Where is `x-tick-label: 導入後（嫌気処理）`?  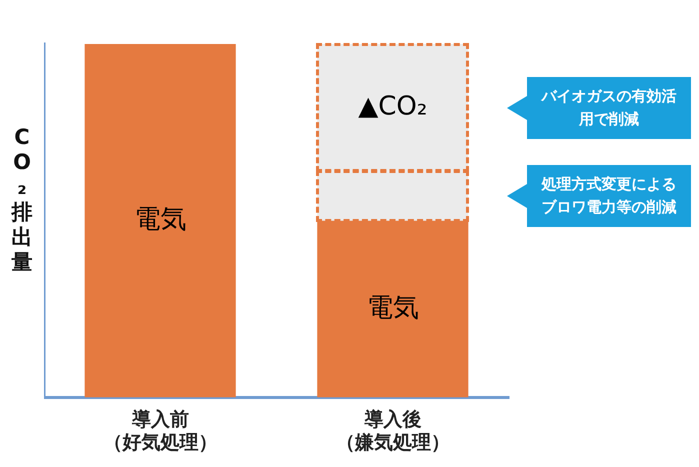
x-tick-label: 導入後（嫌気処理） is located at coordinates (393, 431).